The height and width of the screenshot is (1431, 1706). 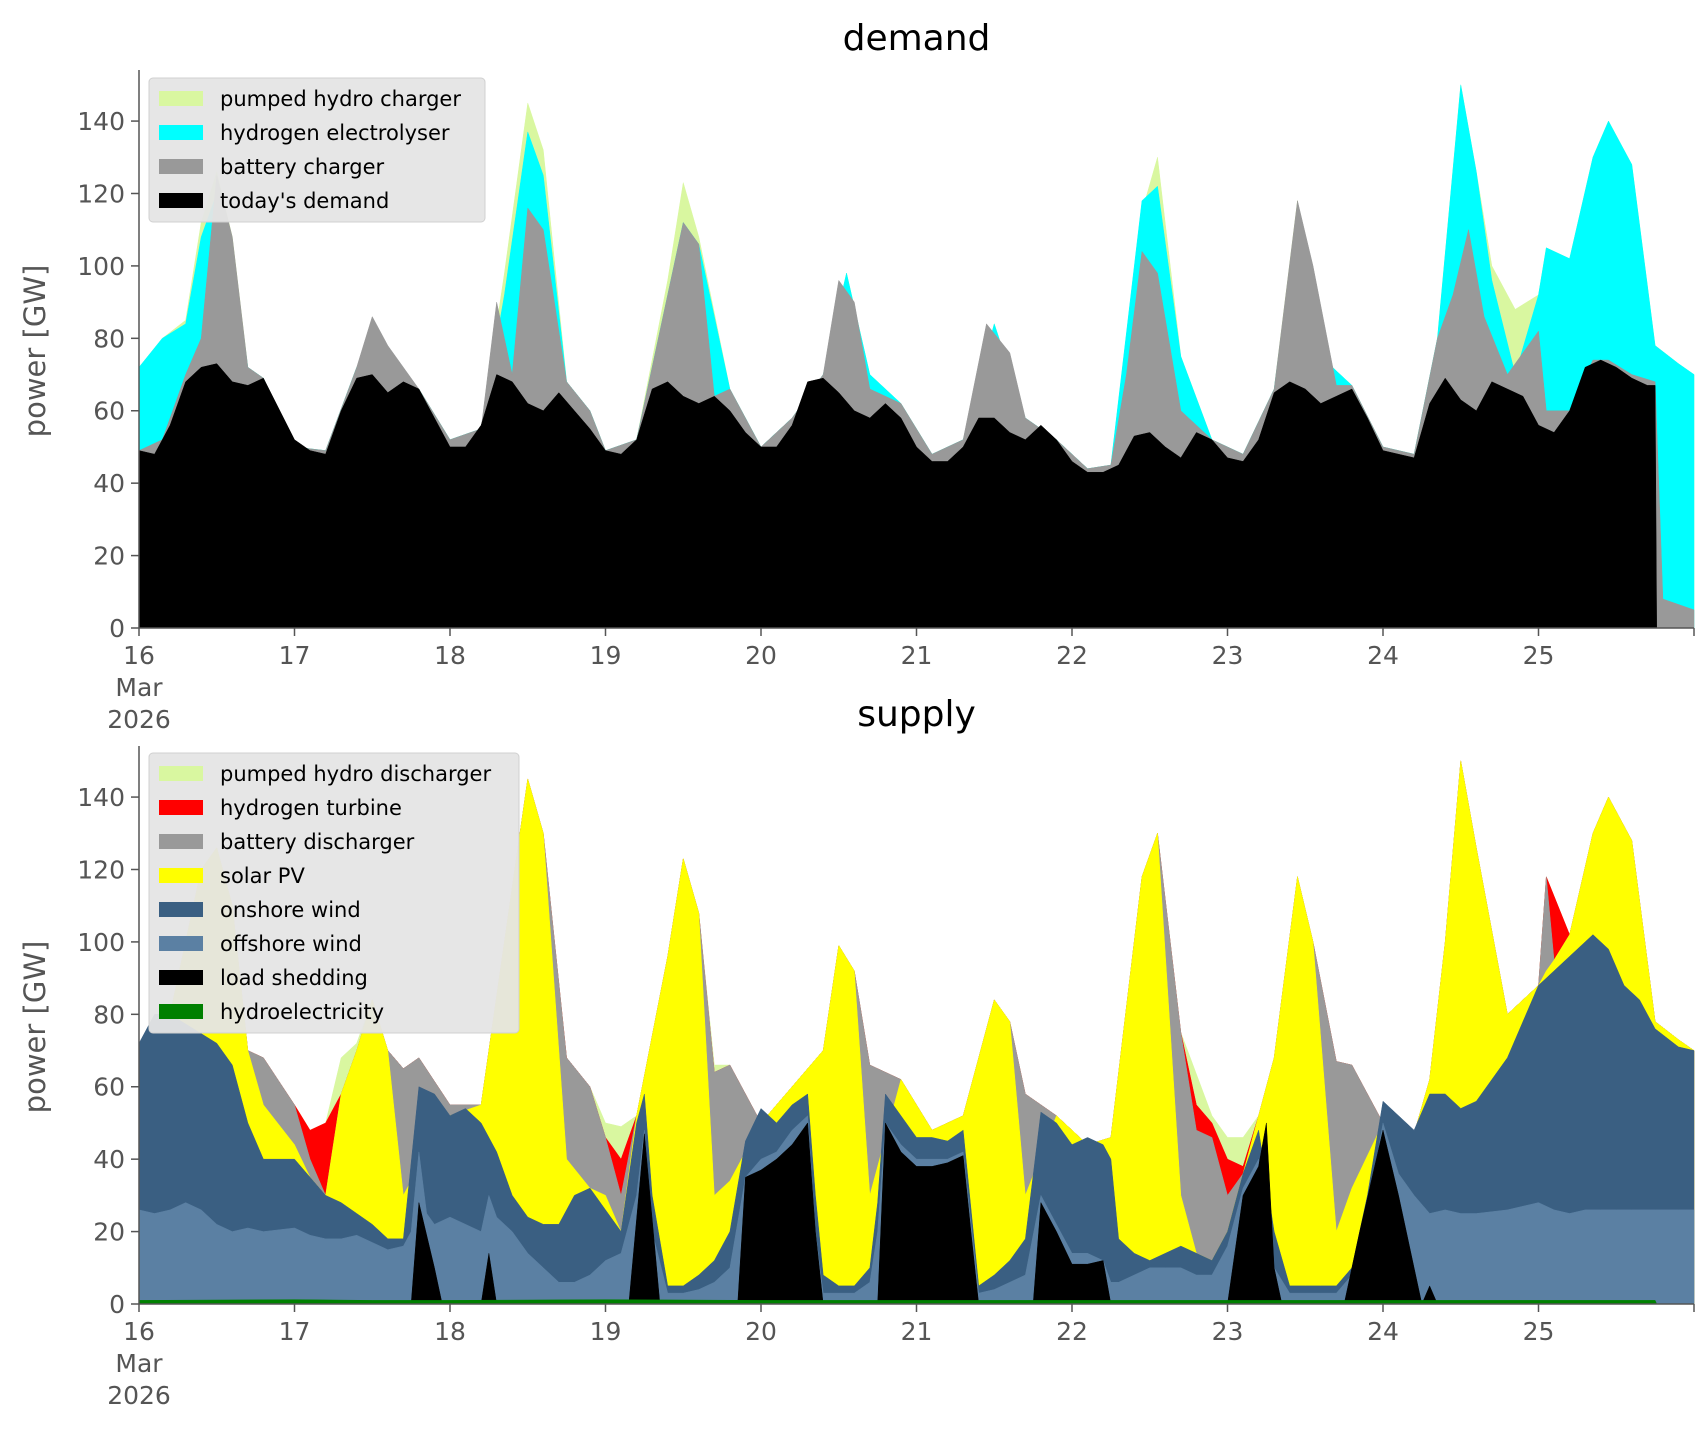 What do you see at coordinates (304, 201) in the screenshot?
I see `legend-label: today's demand` at bounding box center [304, 201].